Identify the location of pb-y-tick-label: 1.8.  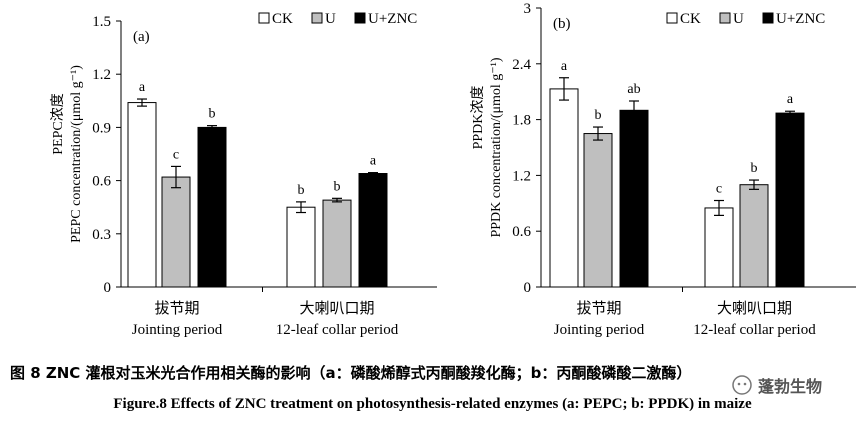
(521, 121).